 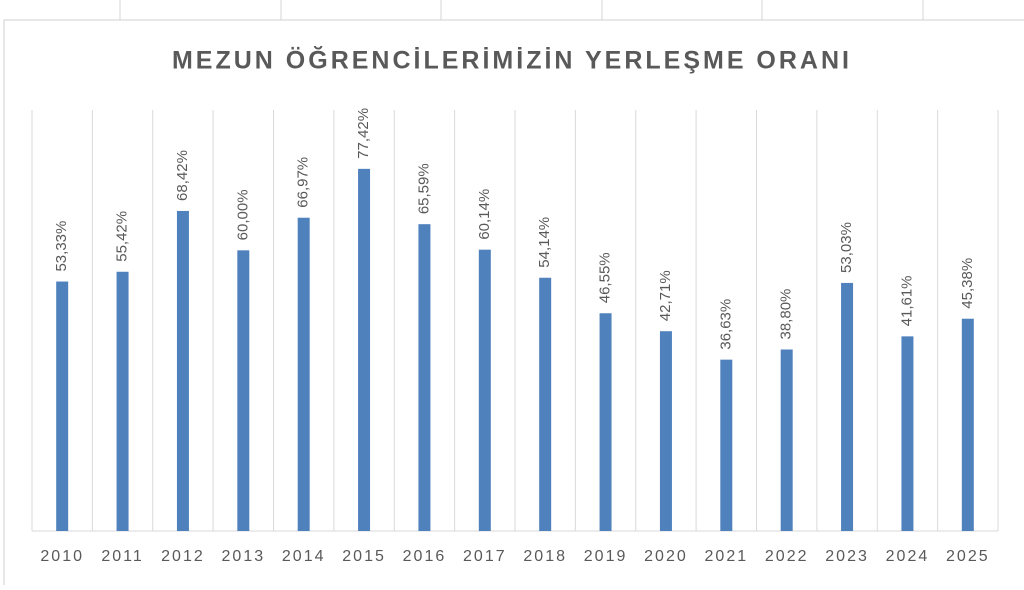 I want to click on value-label: 45,38%, so click(x=967, y=283).